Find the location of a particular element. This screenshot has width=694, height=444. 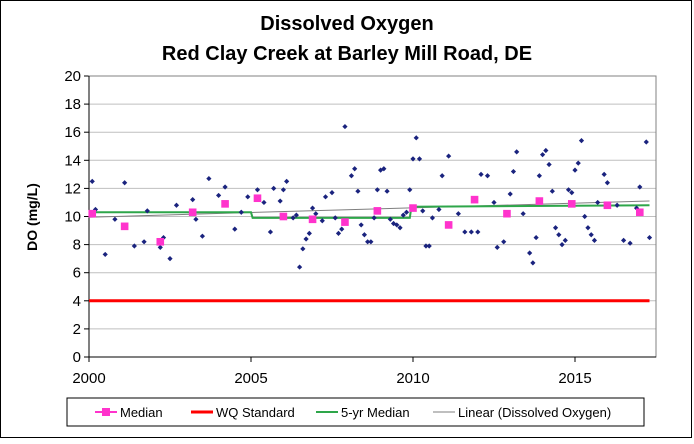

x-tick-label: 2005 is located at coordinates (250, 378).